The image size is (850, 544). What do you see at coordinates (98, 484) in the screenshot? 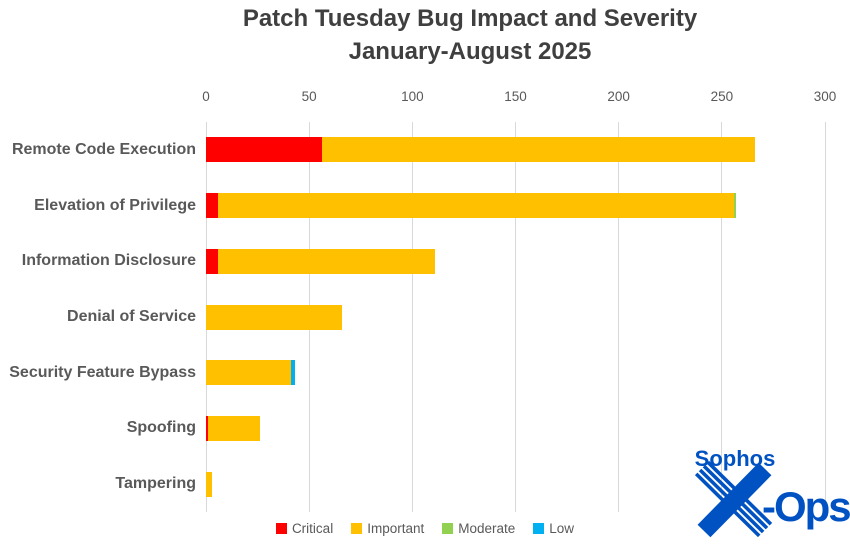
I see `category-row: Tampering` at bounding box center [98, 484].